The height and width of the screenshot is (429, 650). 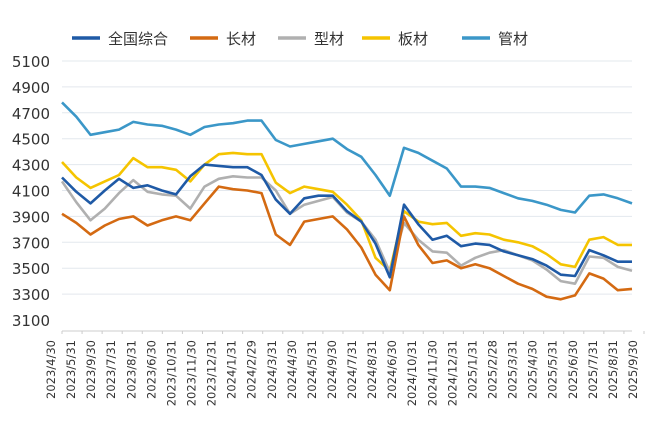 What do you see at coordinates (613, 369) in the screenshot?
I see `x-tick-label: 2025/8/31` at bounding box center [613, 369].